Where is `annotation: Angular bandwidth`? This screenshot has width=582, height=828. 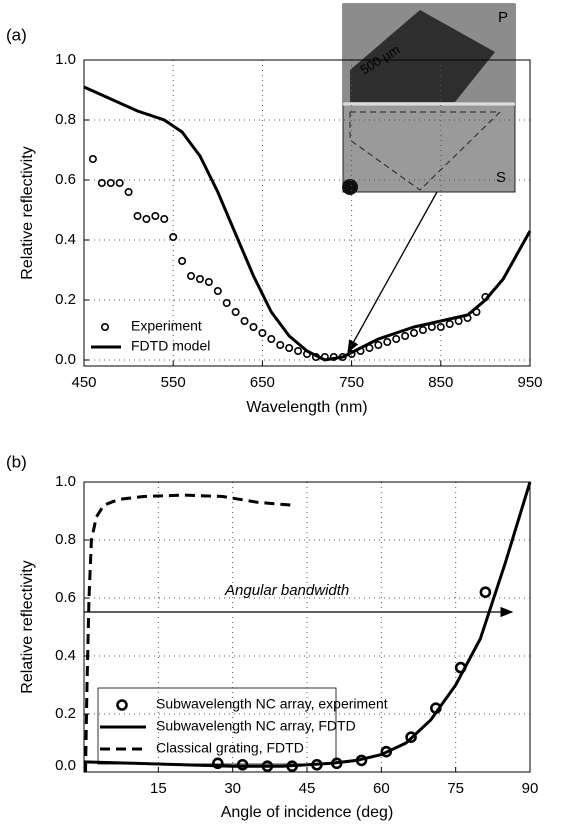 annotation: Angular bandwidth is located at coordinates (286, 590).